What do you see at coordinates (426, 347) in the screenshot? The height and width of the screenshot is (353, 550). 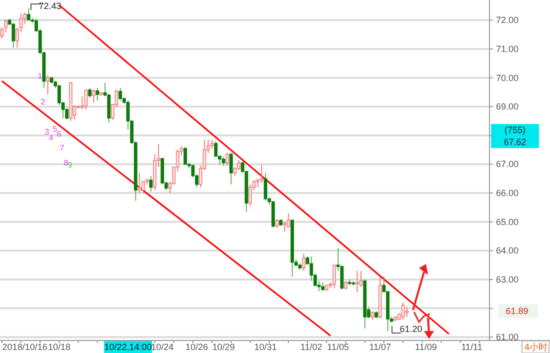 I see `x-tick-label: 11/09` at bounding box center [426, 347].